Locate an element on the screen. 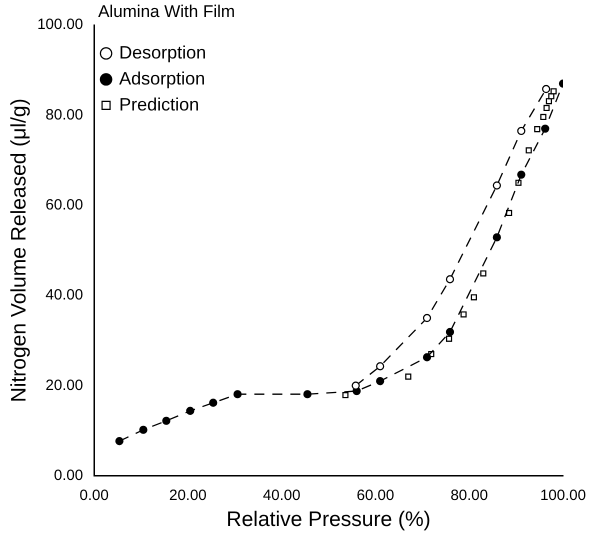 The image size is (608, 538). y-tick-label: 0.00 is located at coordinates (69, 475).